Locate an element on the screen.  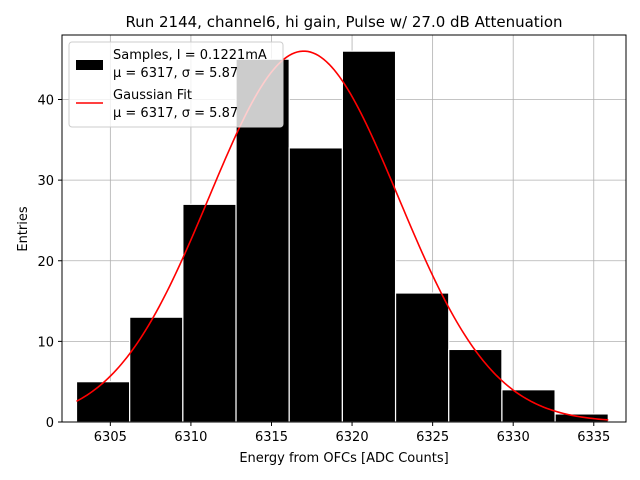
x-tick-label: 6325 is located at coordinates (432, 437).